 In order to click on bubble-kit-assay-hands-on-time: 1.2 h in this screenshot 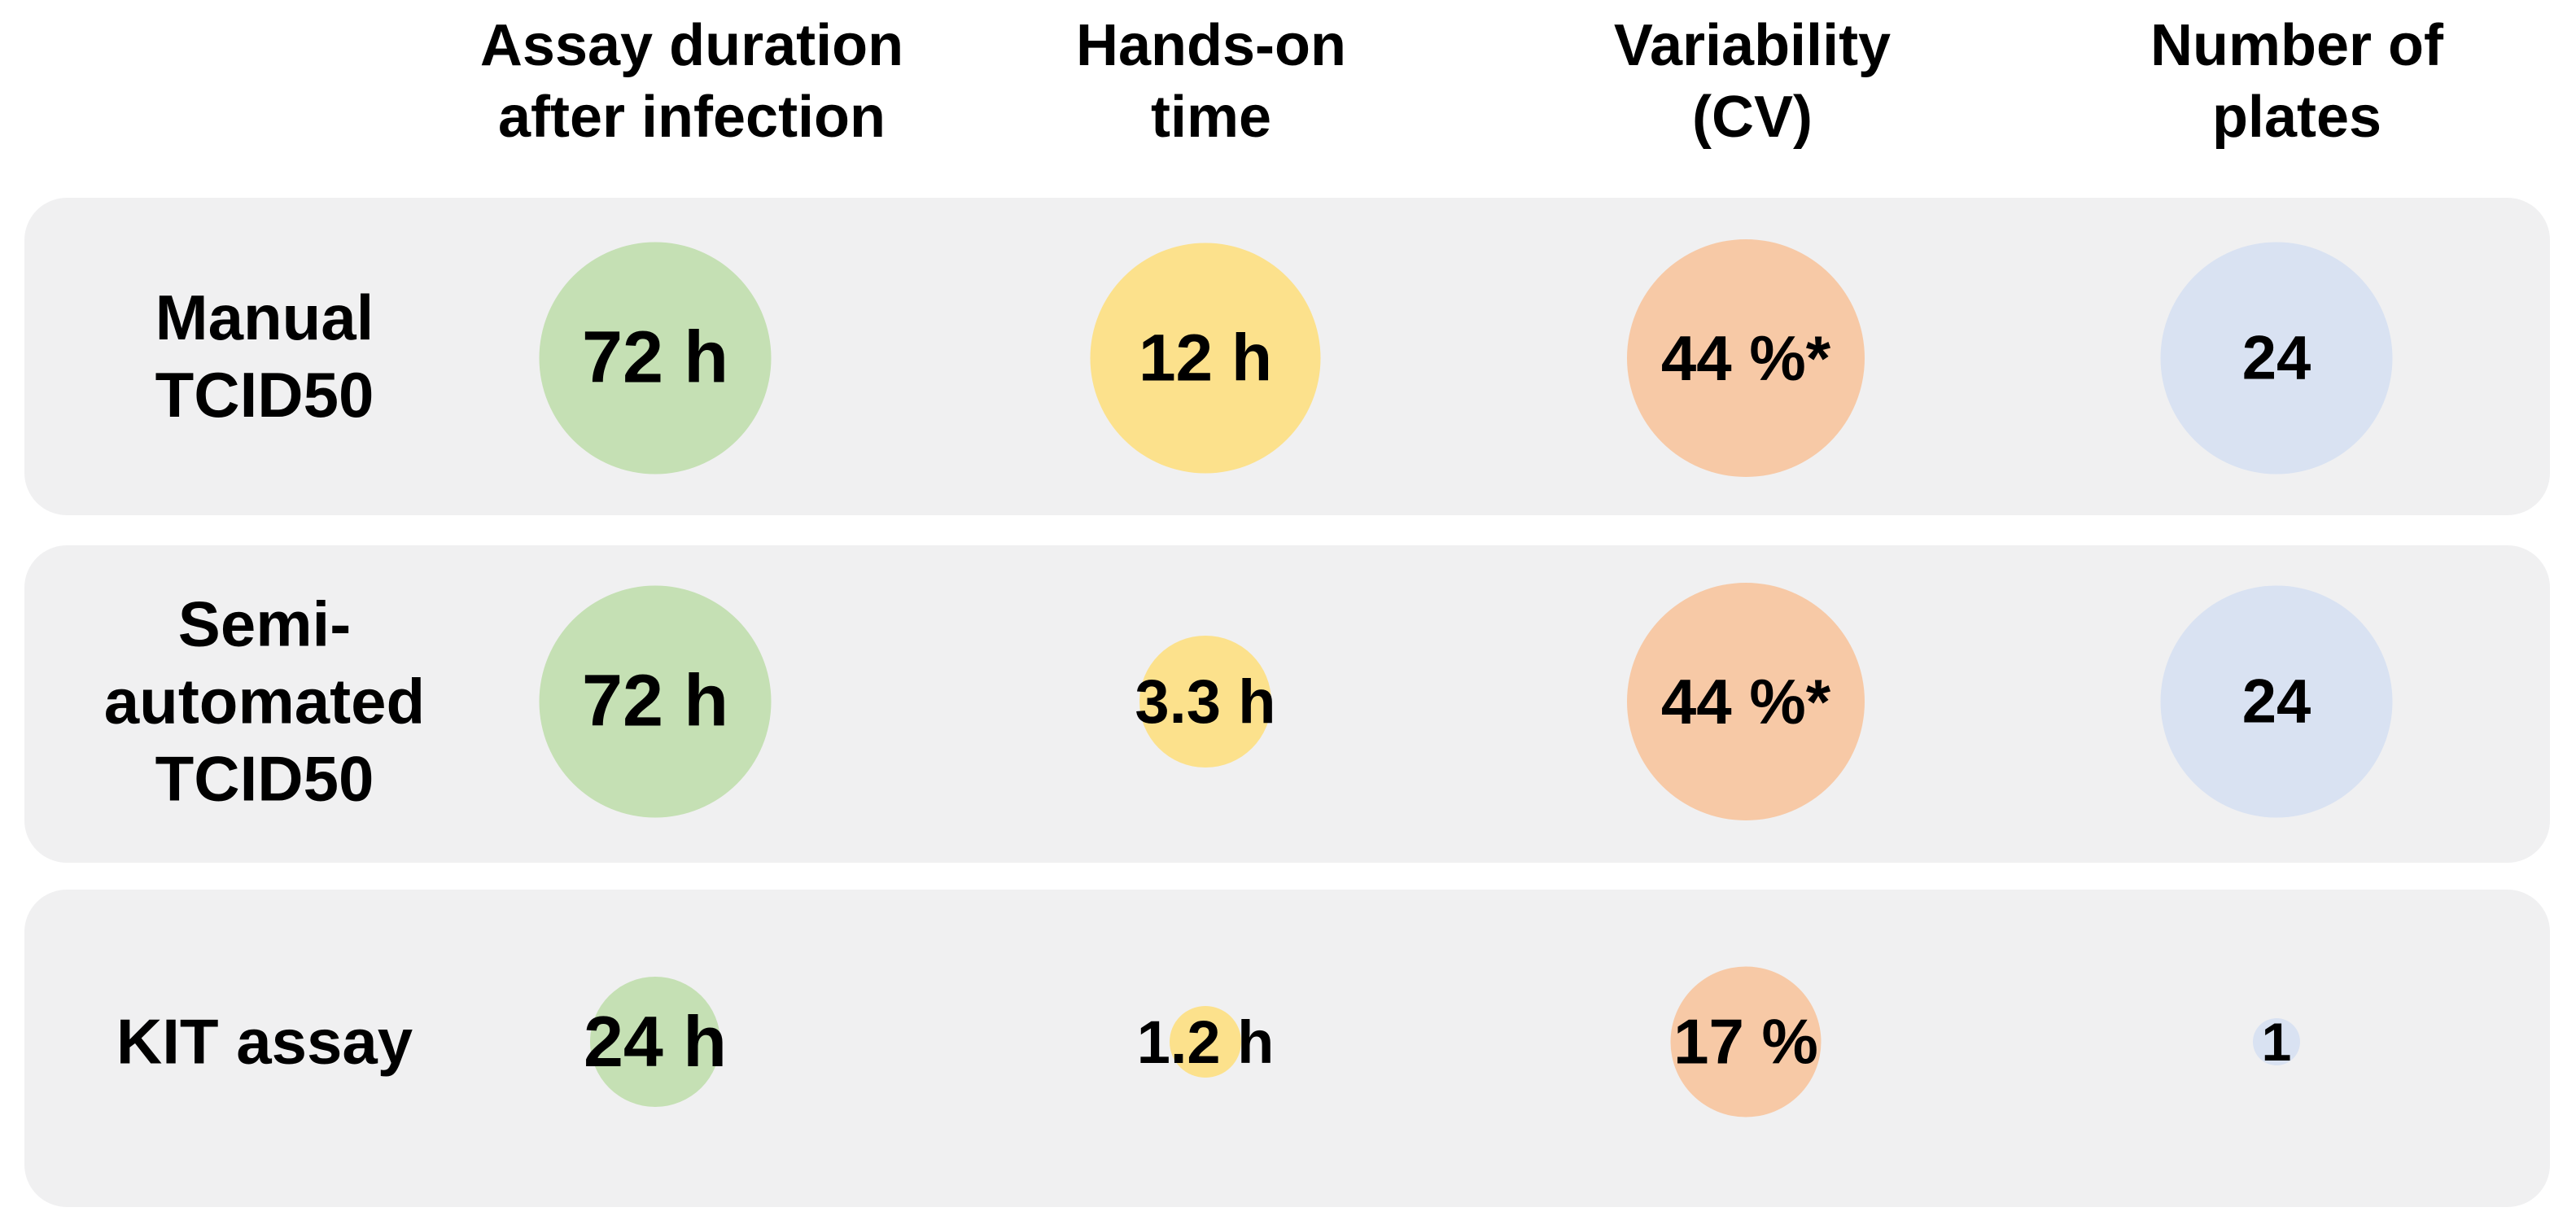, I will do `click(1205, 1042)`.